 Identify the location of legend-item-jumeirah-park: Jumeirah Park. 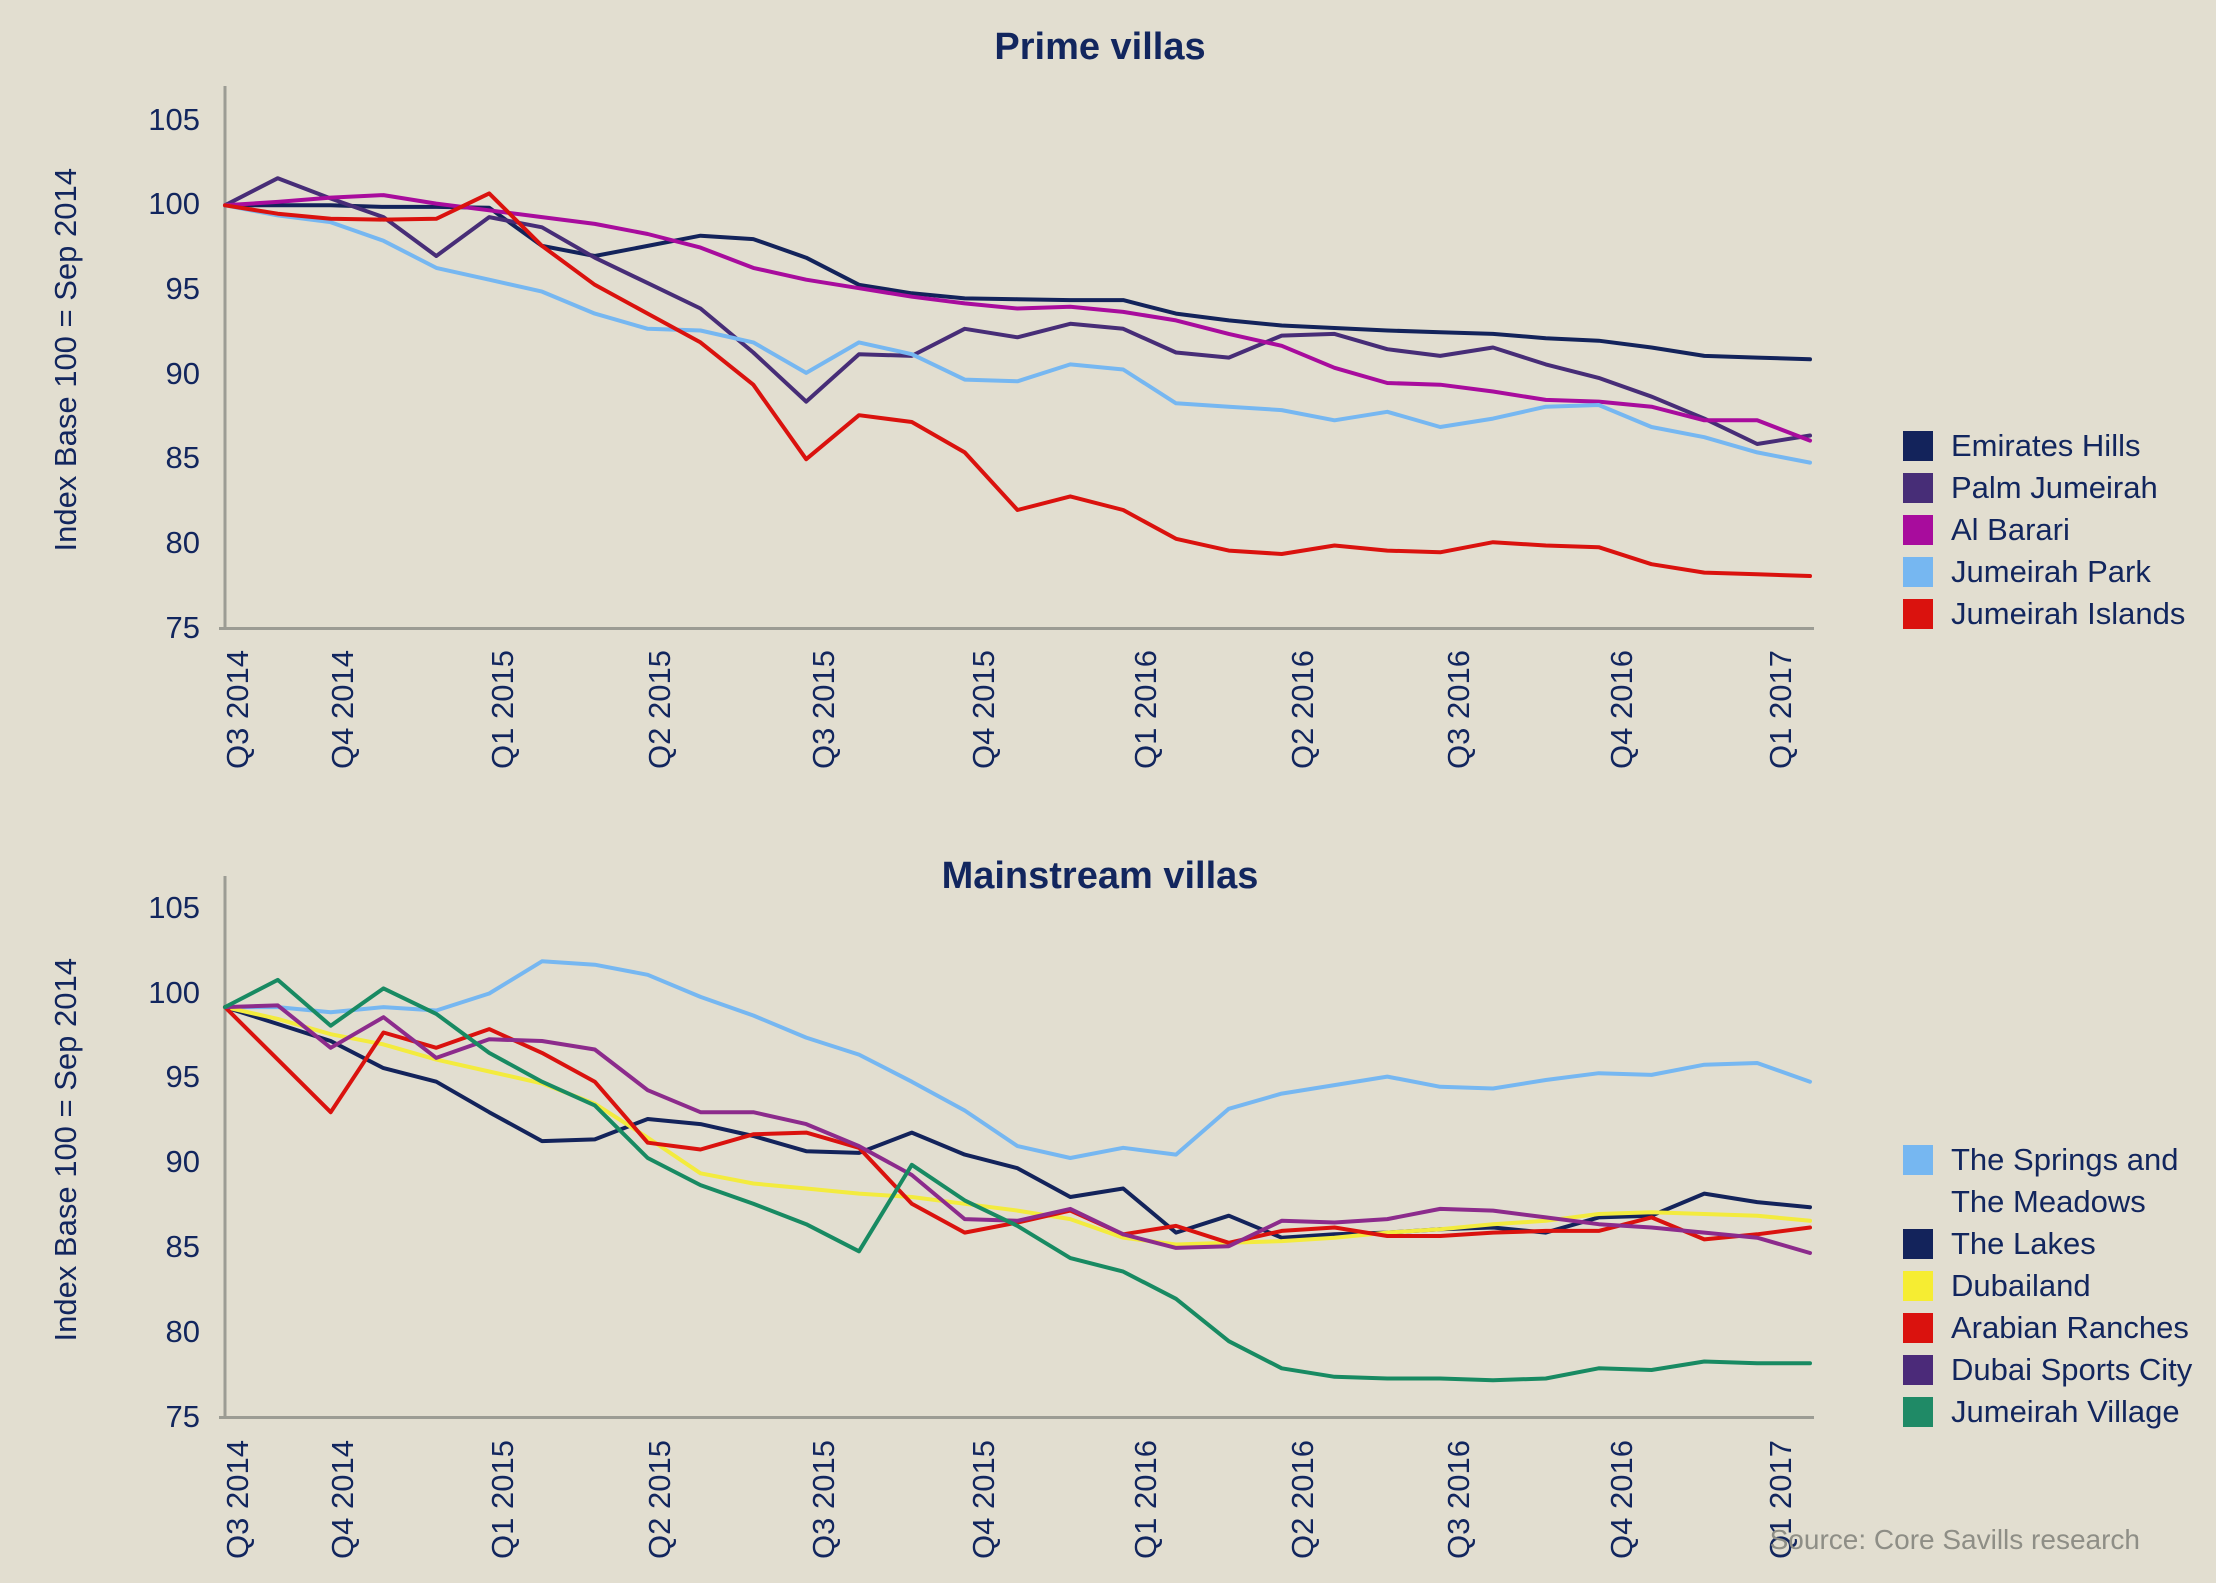
(2044, 573).